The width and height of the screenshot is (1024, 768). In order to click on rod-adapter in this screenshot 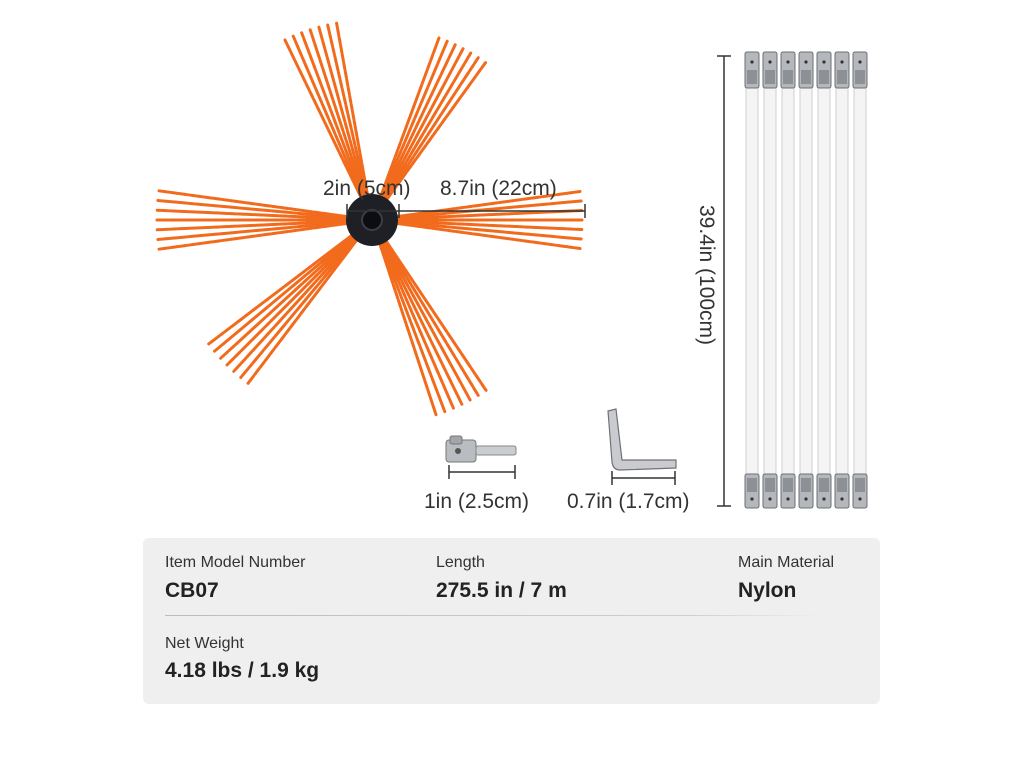, I will do `click(481, 449)`.